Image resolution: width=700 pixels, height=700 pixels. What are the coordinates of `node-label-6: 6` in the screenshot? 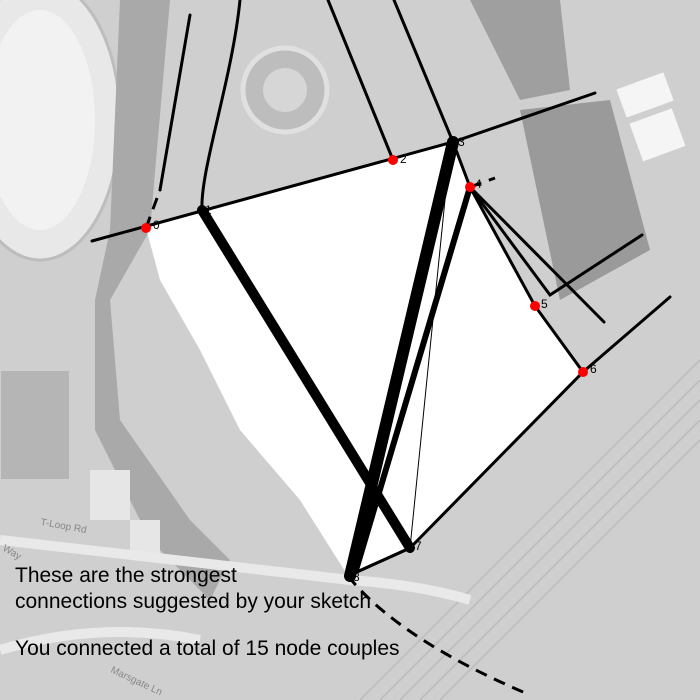 It's located at (593, 369).